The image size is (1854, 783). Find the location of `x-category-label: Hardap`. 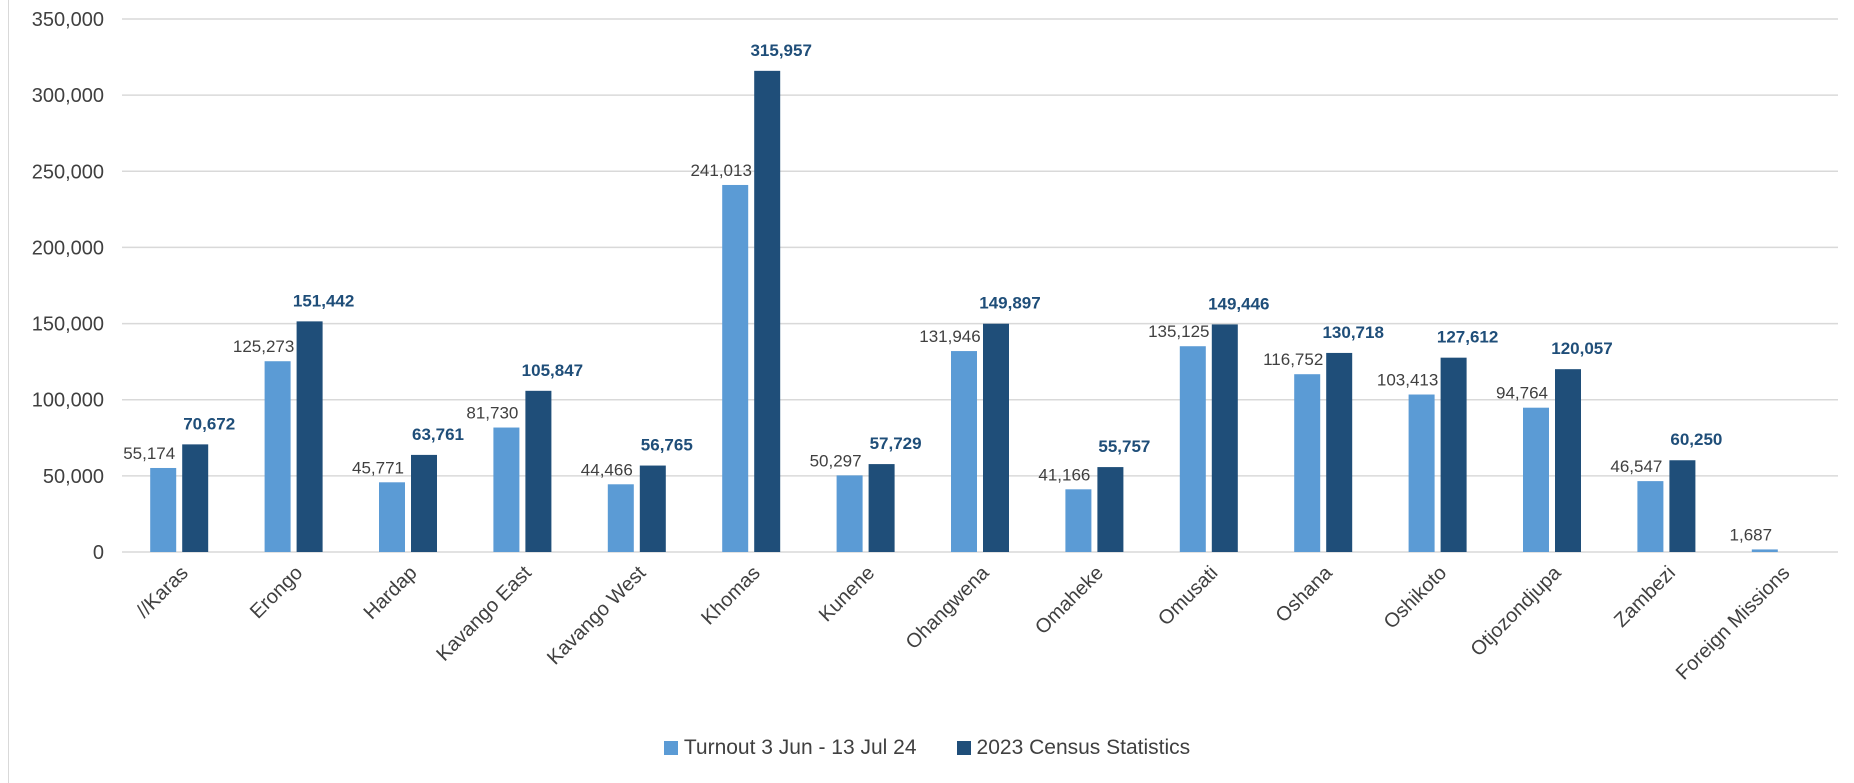

x-category-label: Hardap is located at coordinates (391, 593).